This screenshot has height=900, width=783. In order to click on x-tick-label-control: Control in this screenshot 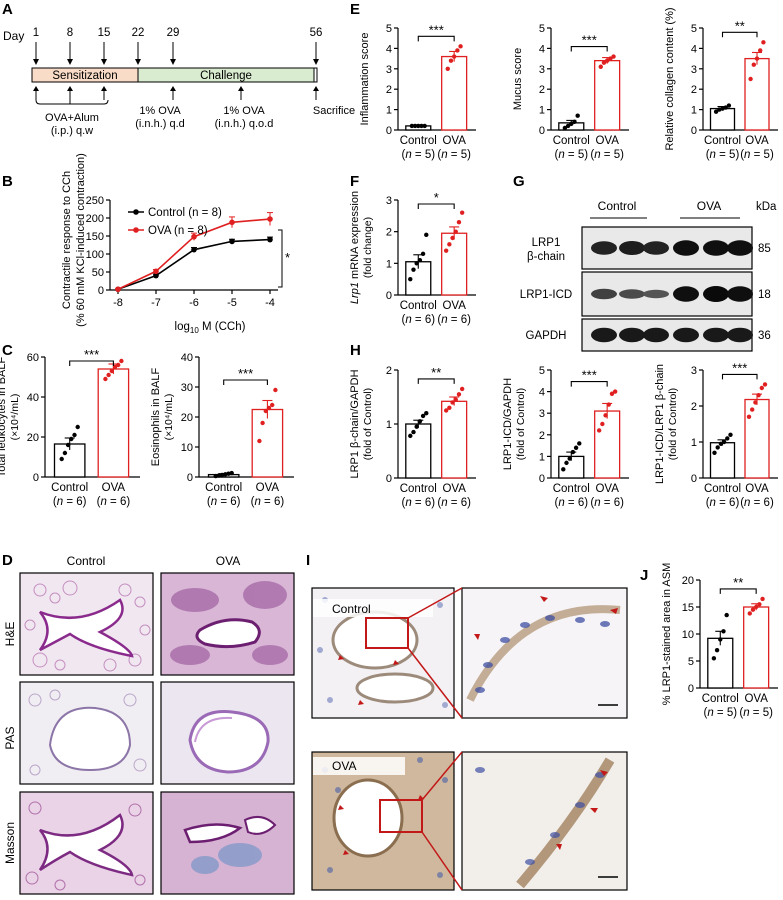, I will do `click(722, 489)`.